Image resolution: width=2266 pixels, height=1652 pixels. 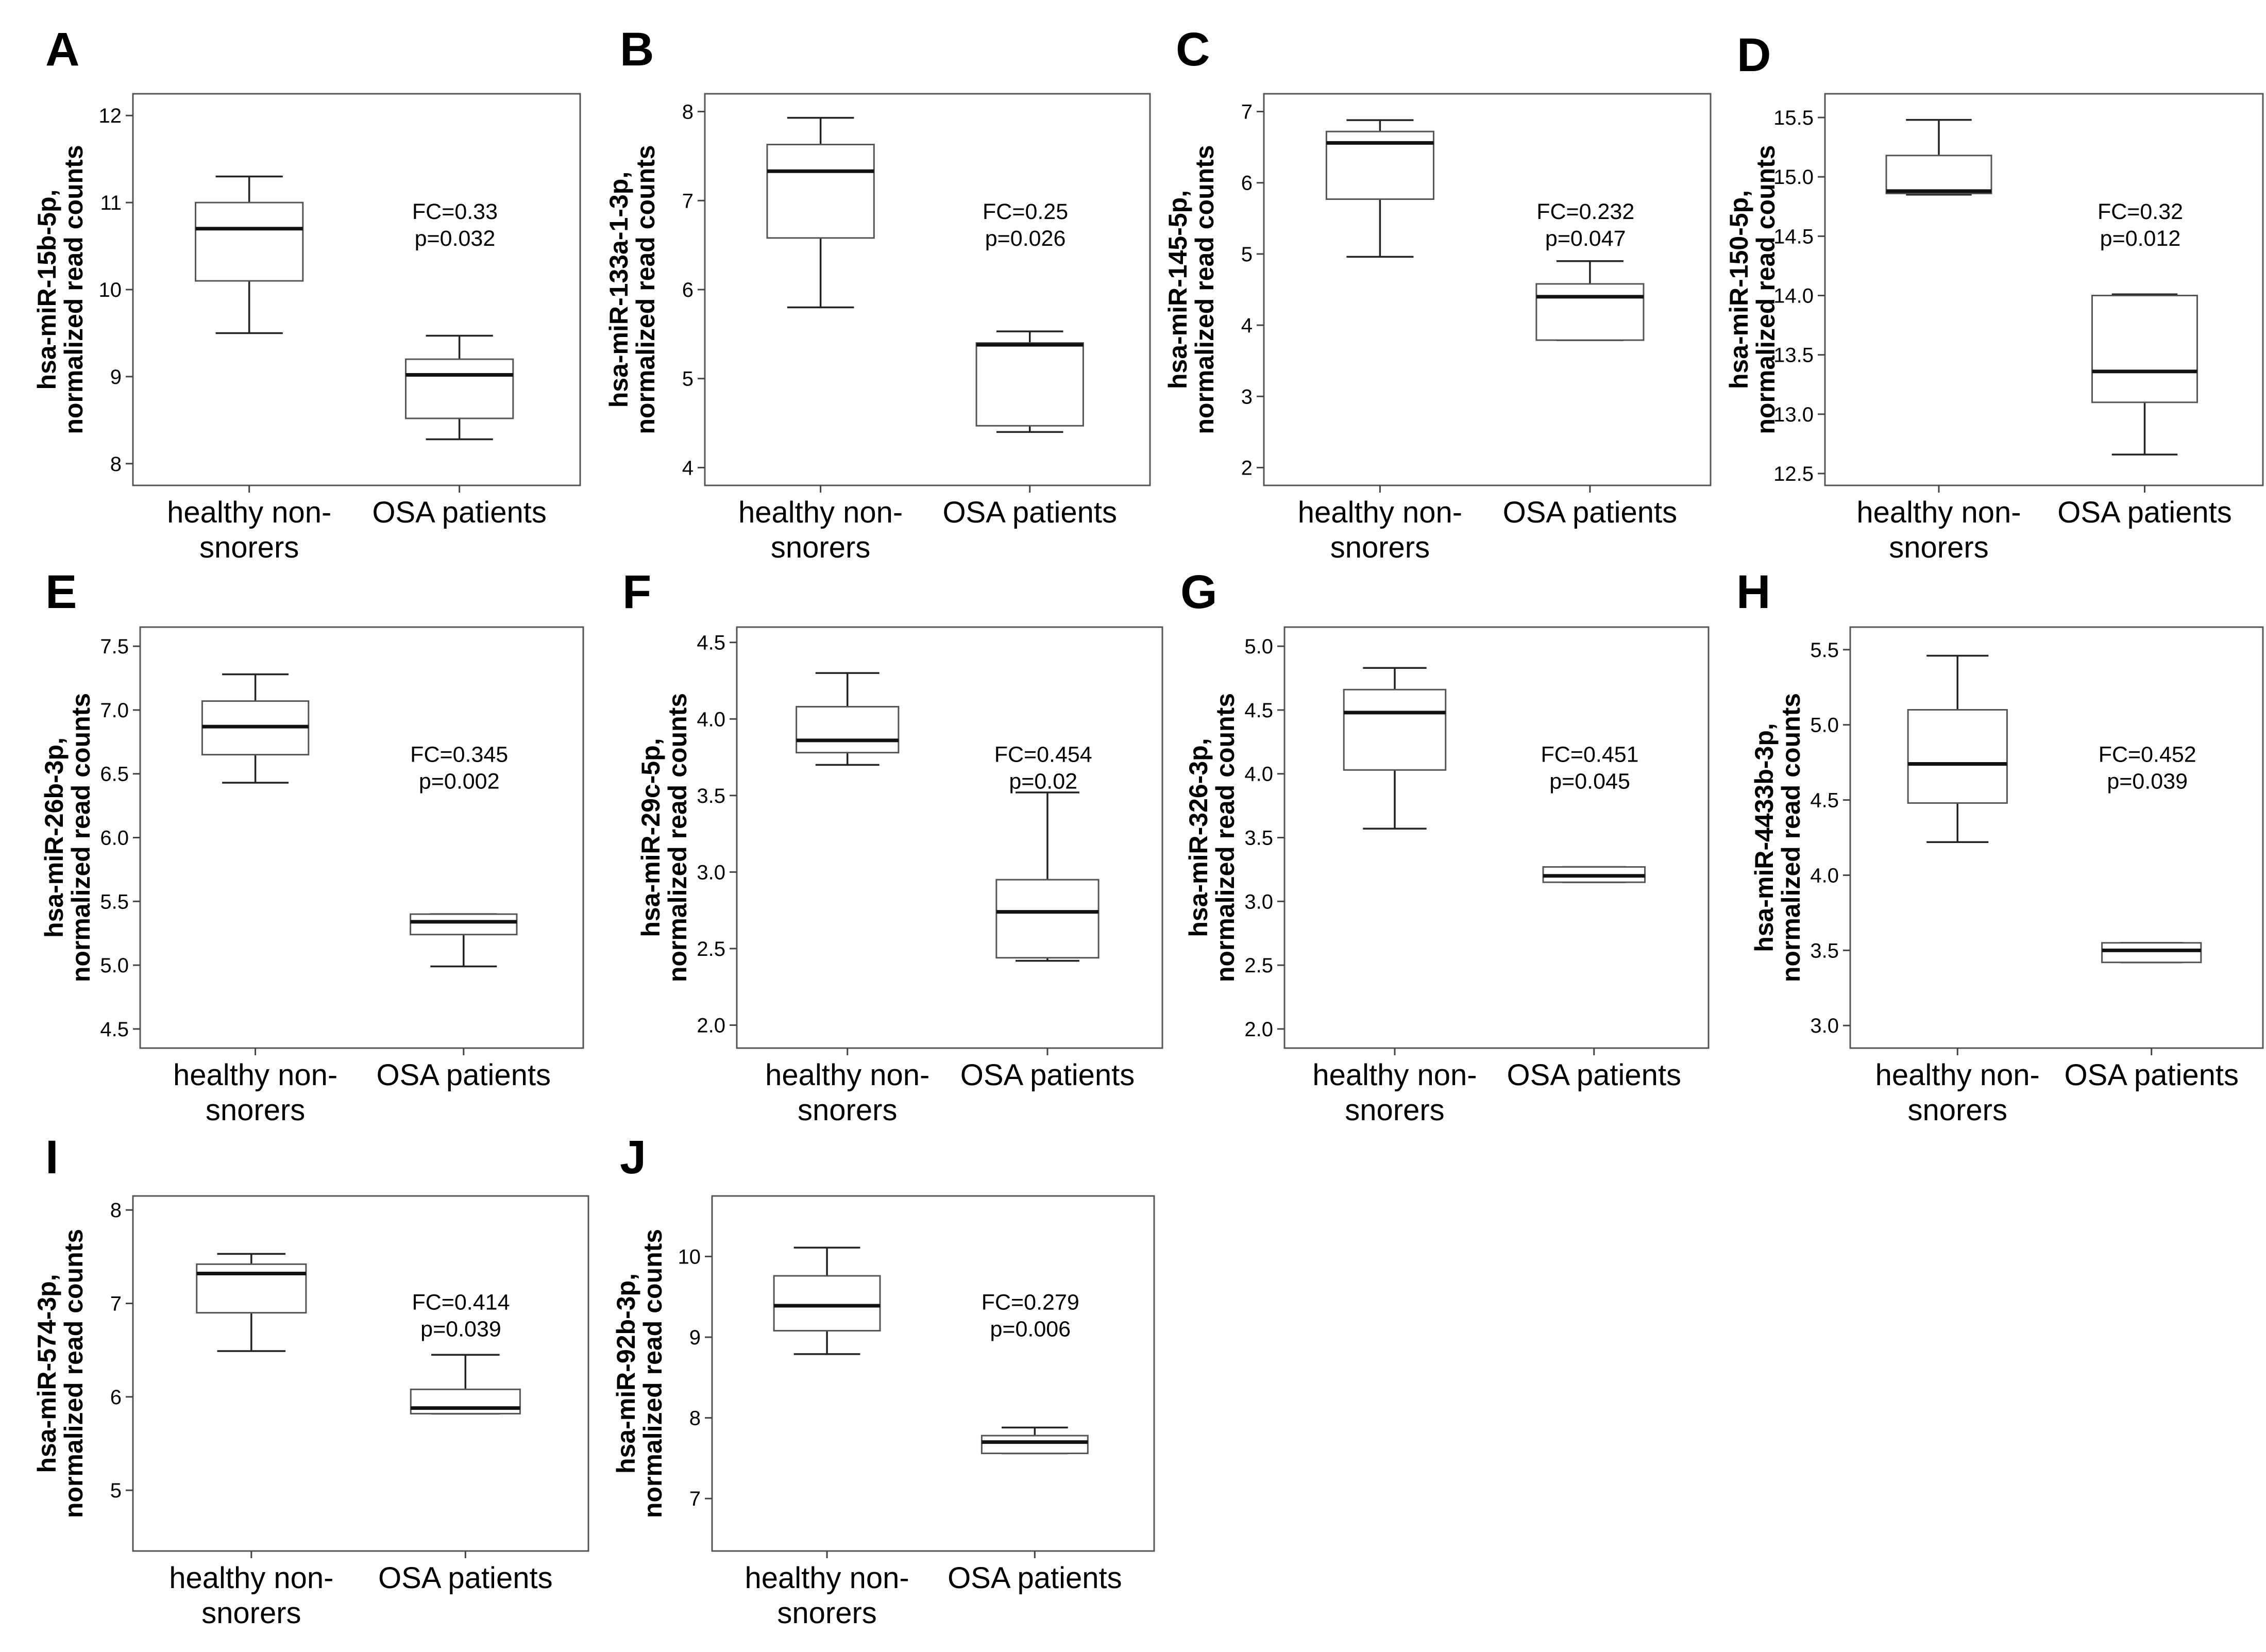 What do you see at coordinates (1258, 838) in the screenshot?
I see `y-tick-label: 3.5` at bounding box center [1258, 838].